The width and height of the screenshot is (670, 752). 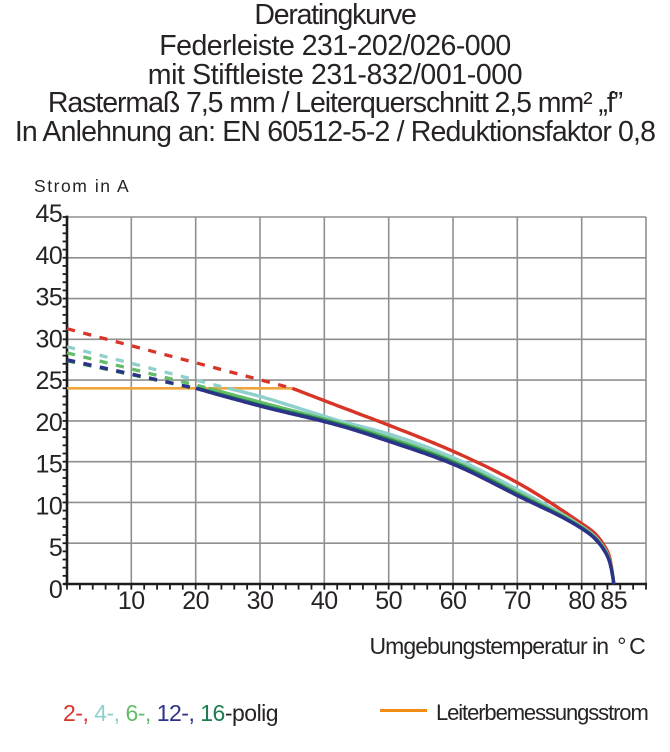 What do you see at coordinates (613, 601) in the screenshot?
I see `svg-text: 85` at bounding box center [613, 601].